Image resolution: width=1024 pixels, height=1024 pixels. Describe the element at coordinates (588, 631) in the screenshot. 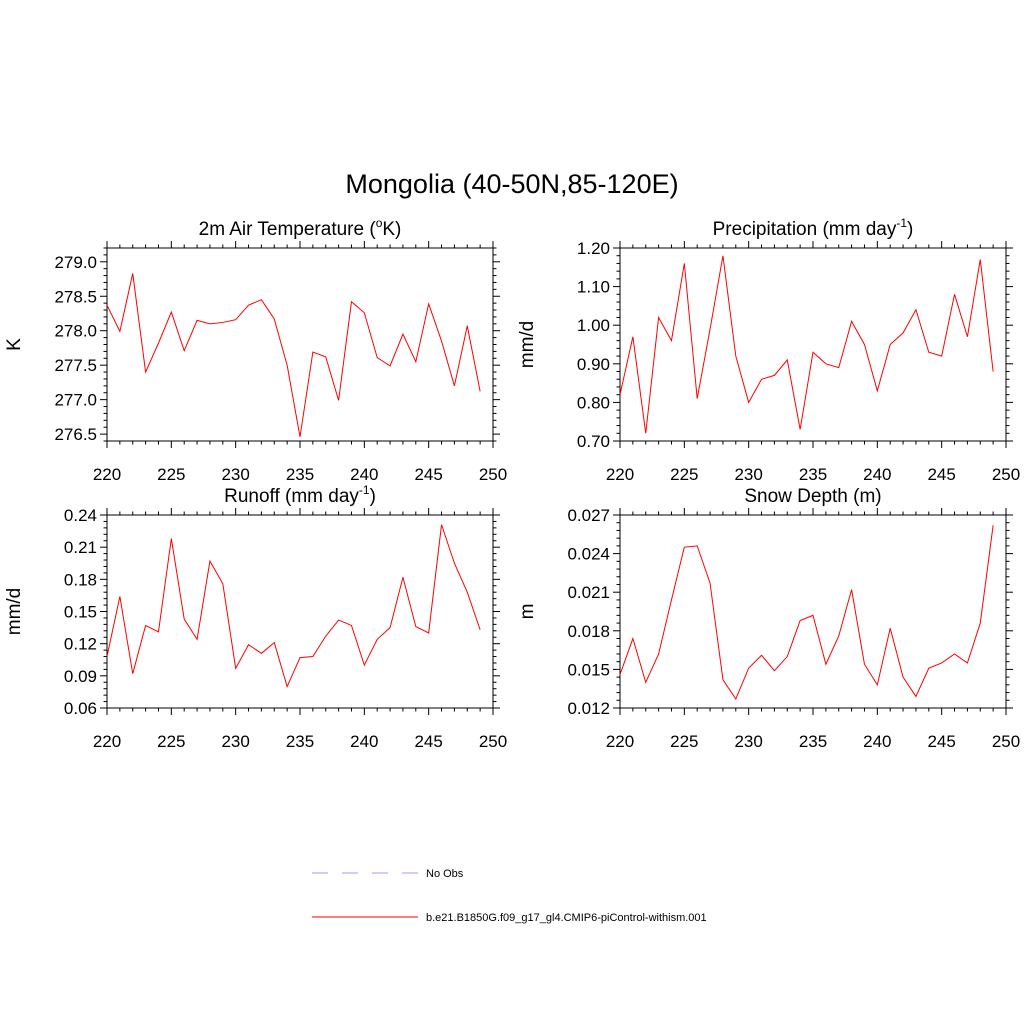

I see `y-tick-label: 0.018` at that location.